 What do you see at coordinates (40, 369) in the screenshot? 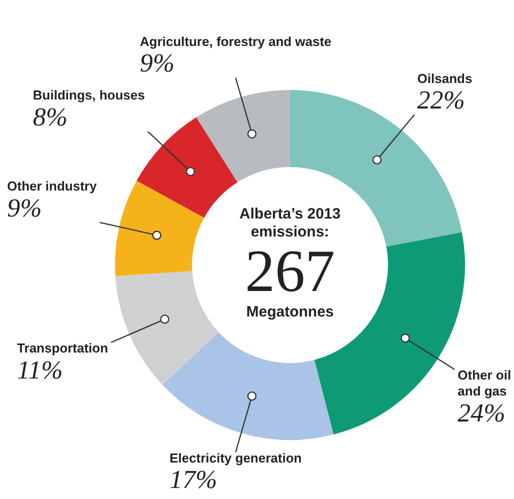
I see `data-label: 11%` at bounding box center [40, 369].